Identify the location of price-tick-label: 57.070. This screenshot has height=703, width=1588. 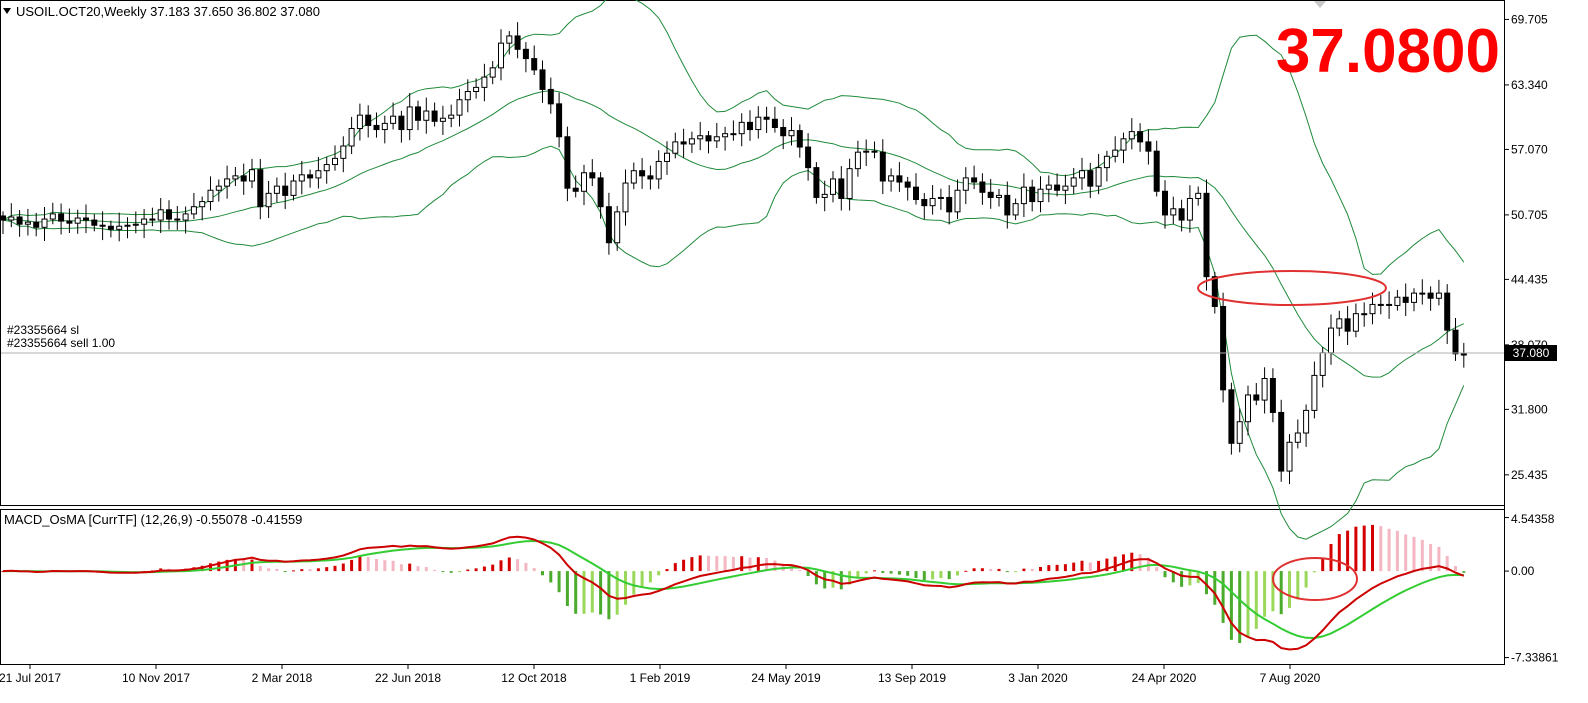
(1529, 149).